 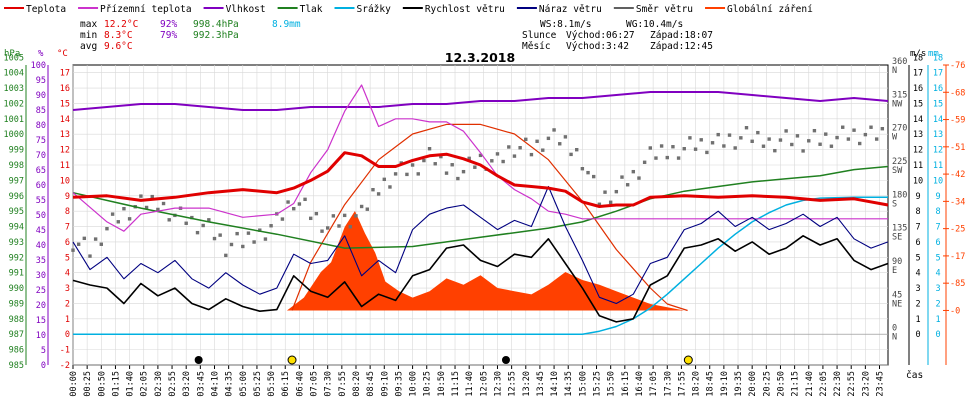 What do you see at coordinates (753, 384) in the screenshot?
I see `x-tick-label: 20:00` at bounding box center [753, 384].